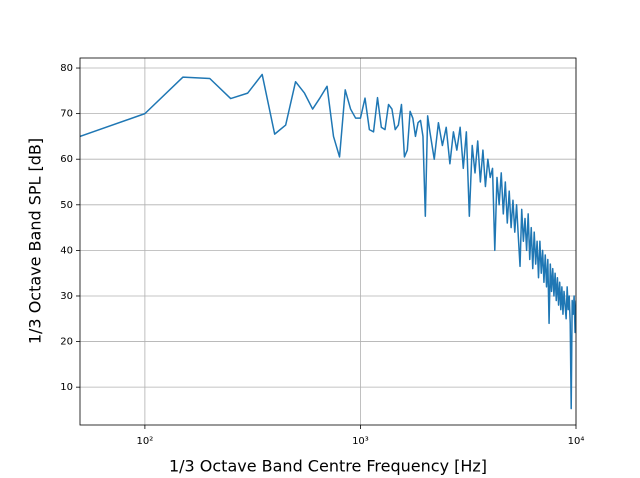 The height and width of the screenshot is (478, 640). Describe the element at coordinates (66, 205) in the screenshot. I see `y-tick-label: 50` at that location.